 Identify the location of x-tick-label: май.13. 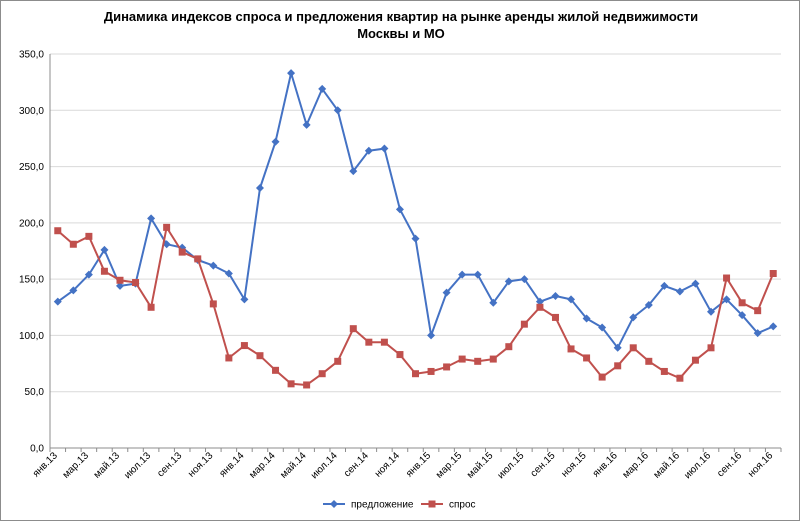
(107, 465).